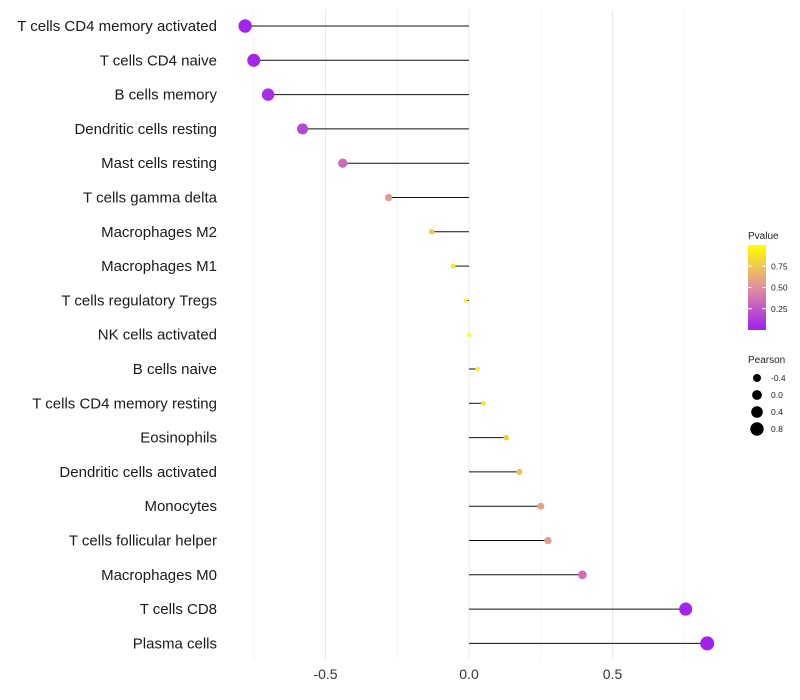 The height and width of the screenshot is (700, 800). What do you see at coordinates (180, 506) in the screenshot?
I see `category-label: Monocytes` at bounding box center [180, 506].